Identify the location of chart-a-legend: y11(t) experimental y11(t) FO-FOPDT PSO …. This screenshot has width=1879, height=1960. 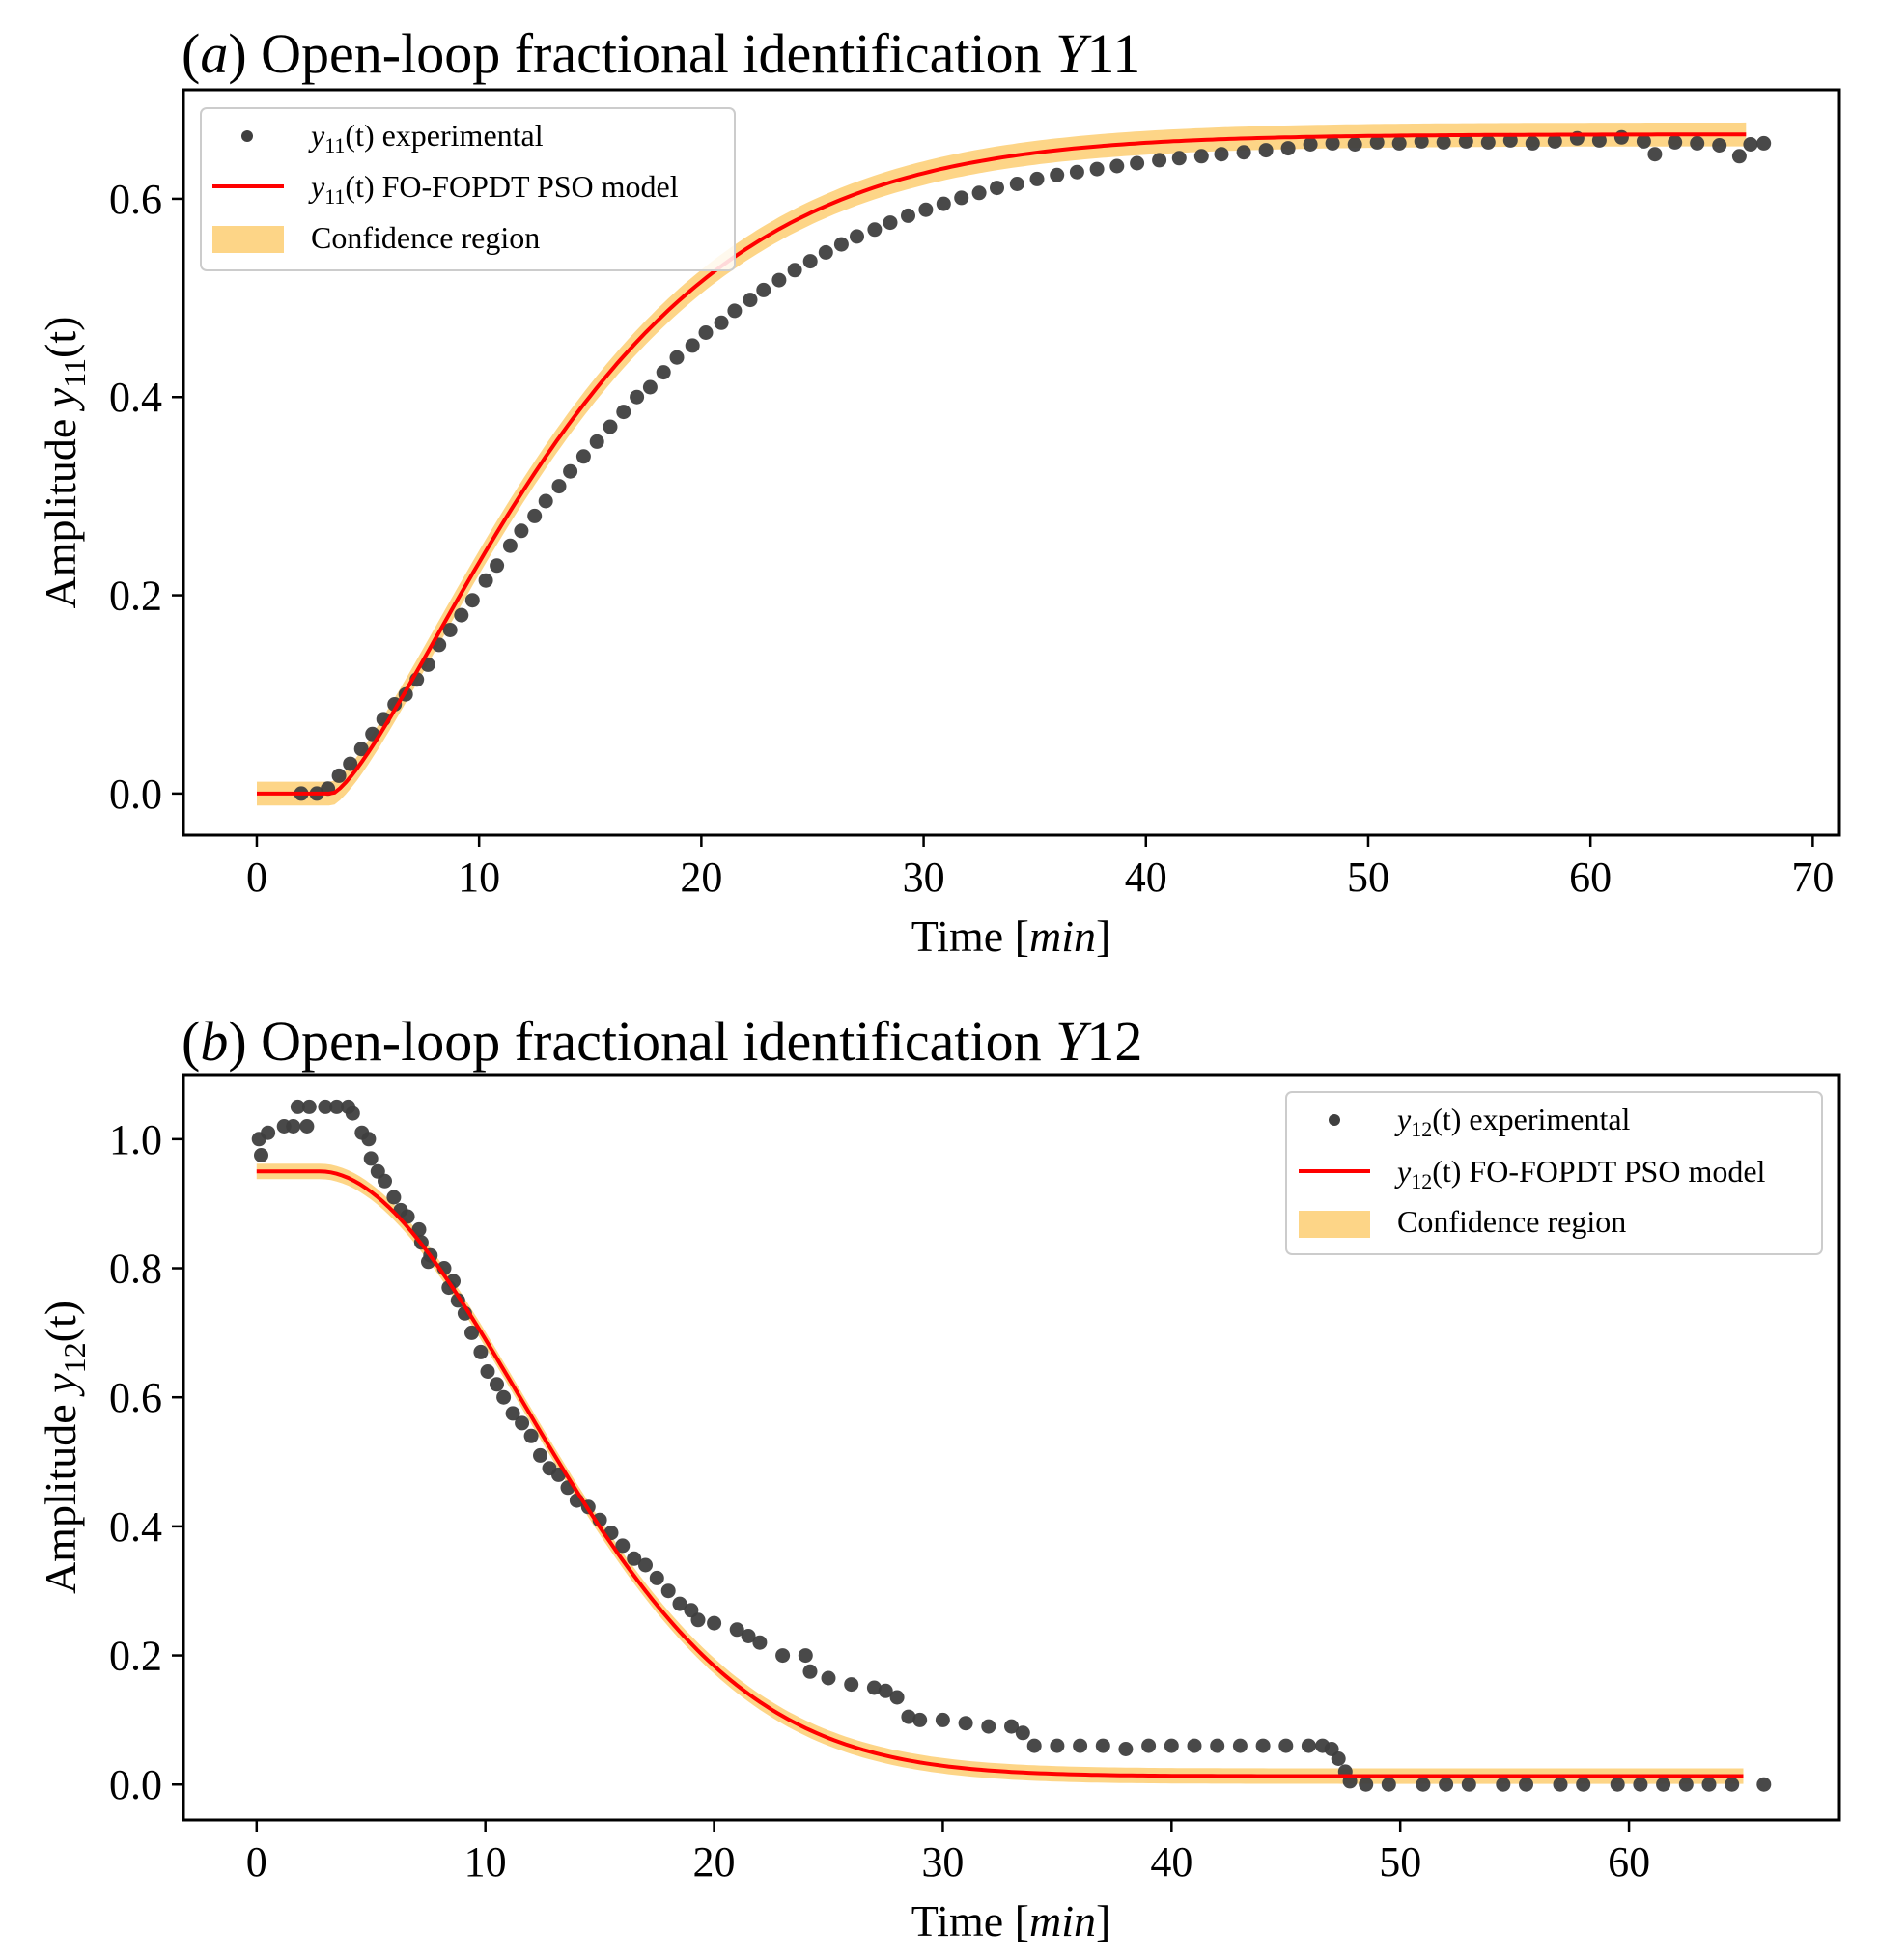
(468, 189).